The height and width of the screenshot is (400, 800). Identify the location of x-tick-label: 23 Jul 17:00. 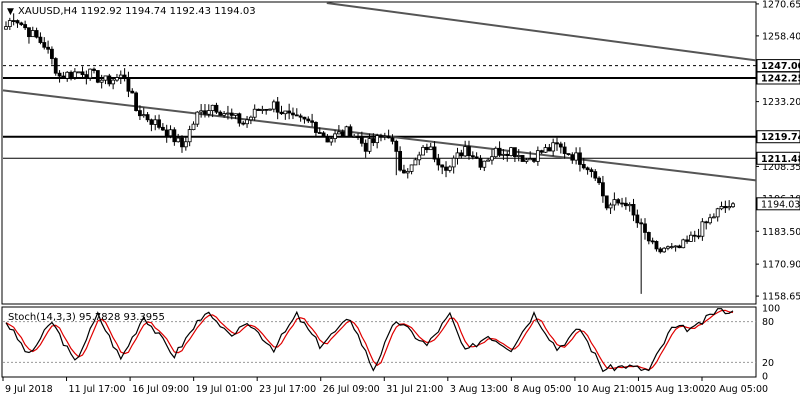
(287, 389).